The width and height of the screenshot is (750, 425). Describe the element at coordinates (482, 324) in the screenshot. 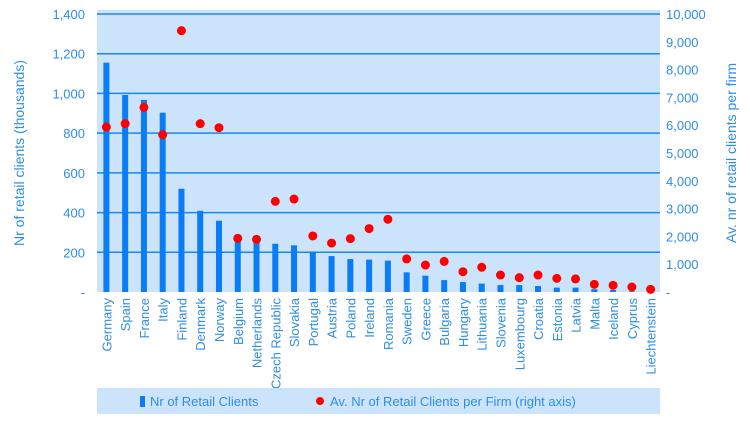

I see `category-label: Lithuania` at that location.